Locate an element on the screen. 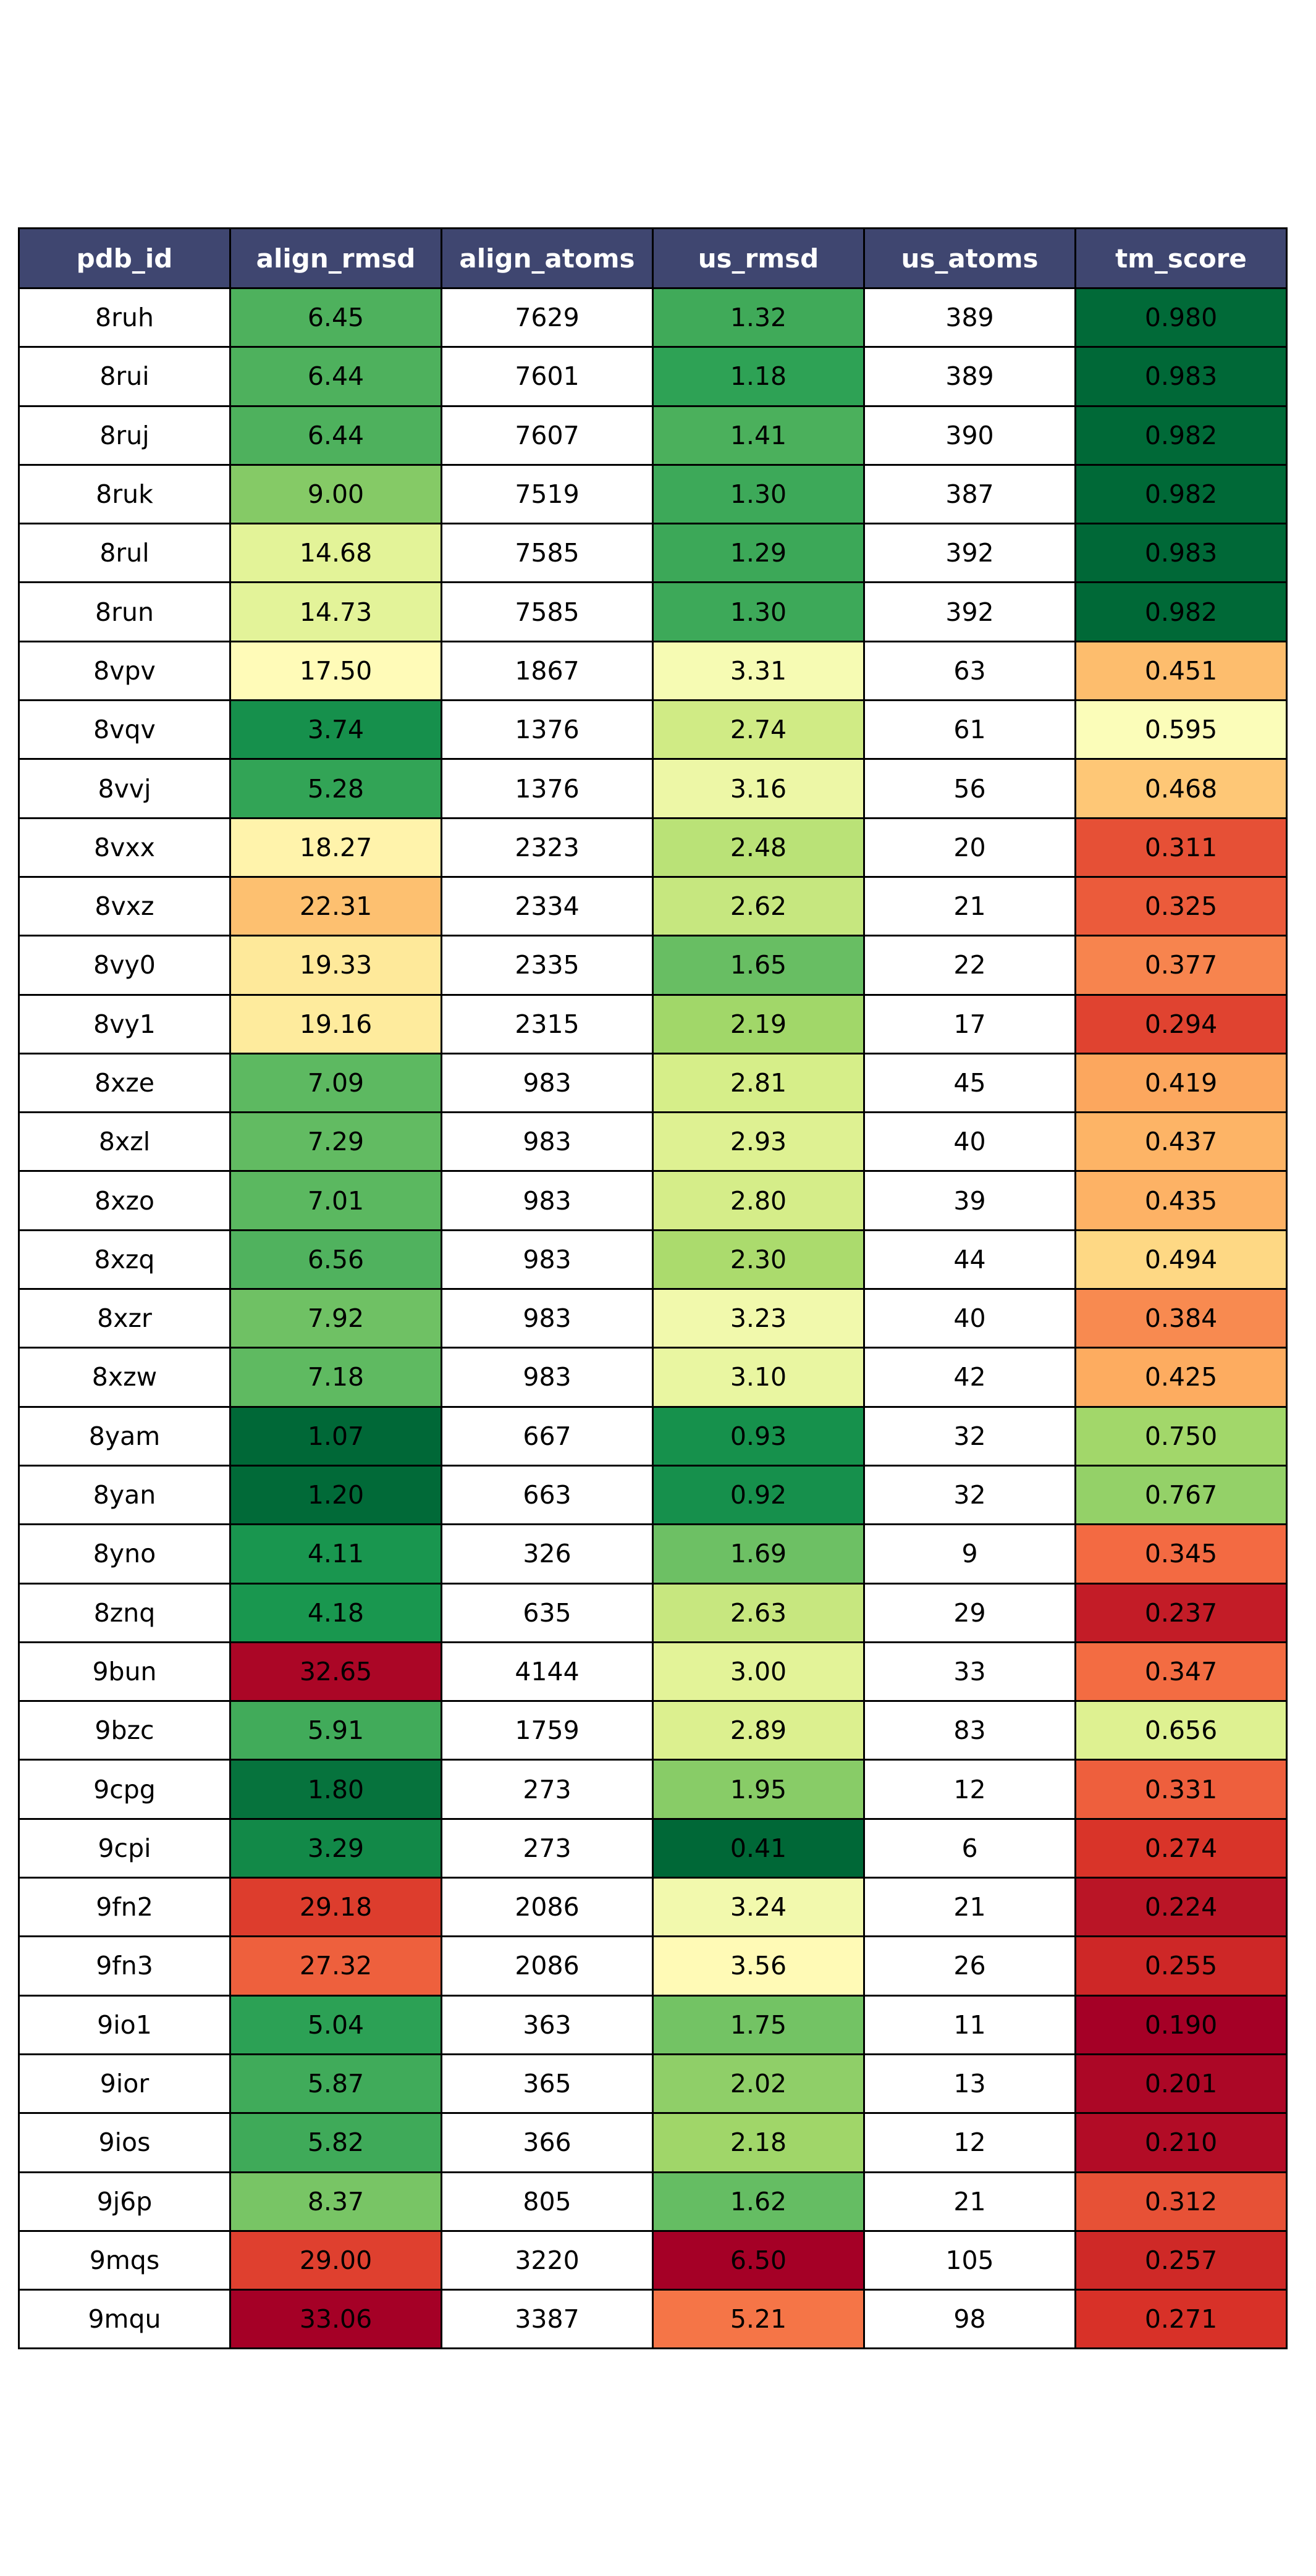  cell-align-rmsd: 7.01 is located at coordinates (335, 1200).